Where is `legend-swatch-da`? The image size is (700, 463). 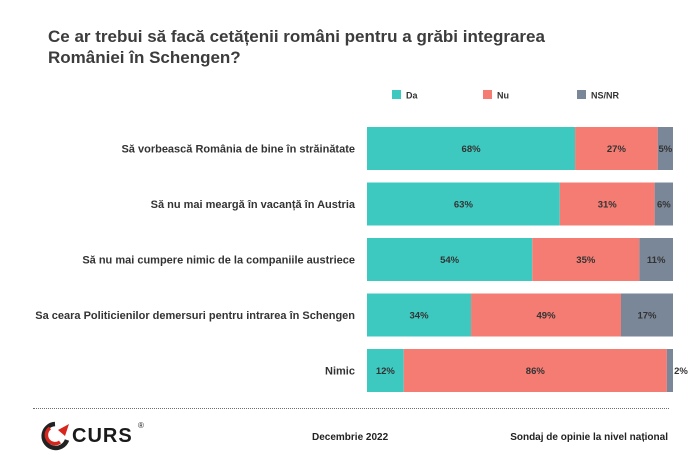
legend-swatch-da is located at coordinates (396, 94).